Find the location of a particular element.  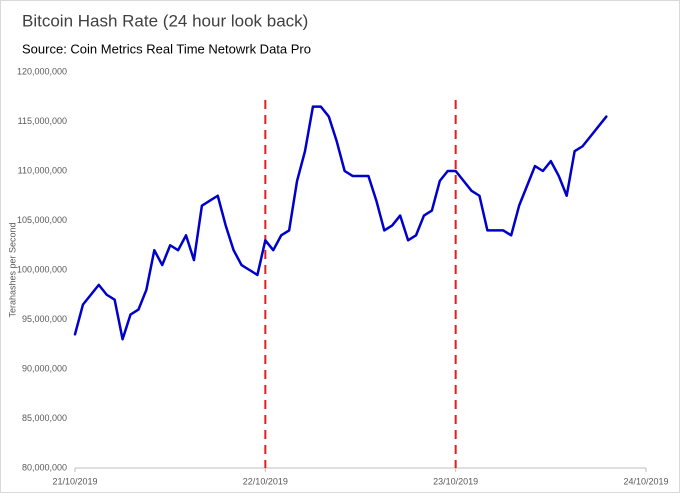

y-tick-label: 110,000,000 is located at coordinates (42, 170).